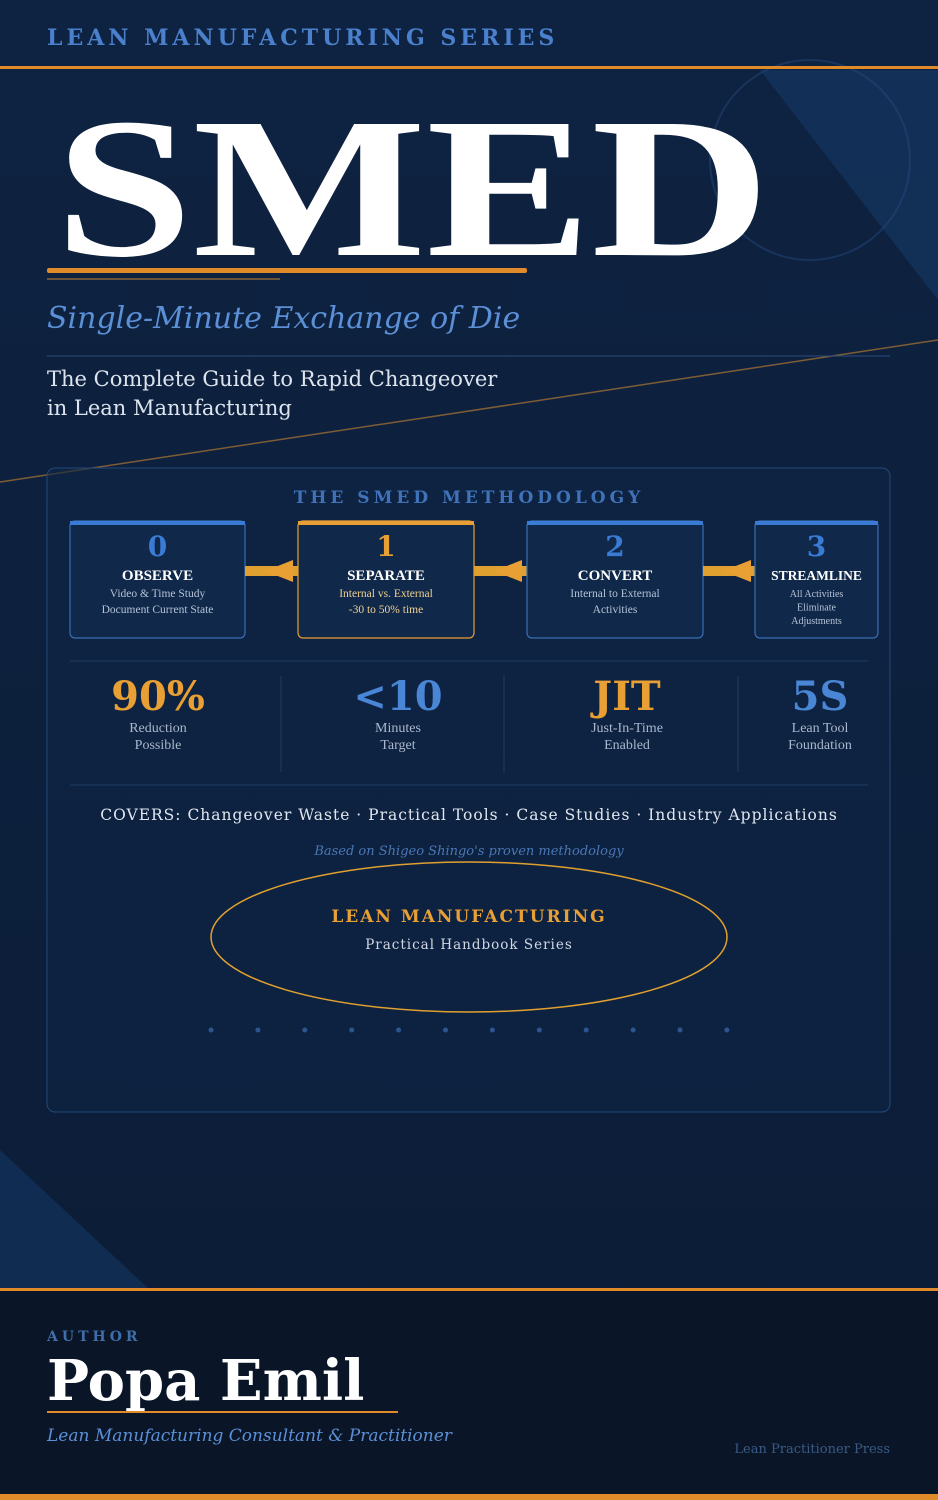  Describe the element at coordinates (615, 576) in the screenshot. I see `step-name: CONVERT` at that location.